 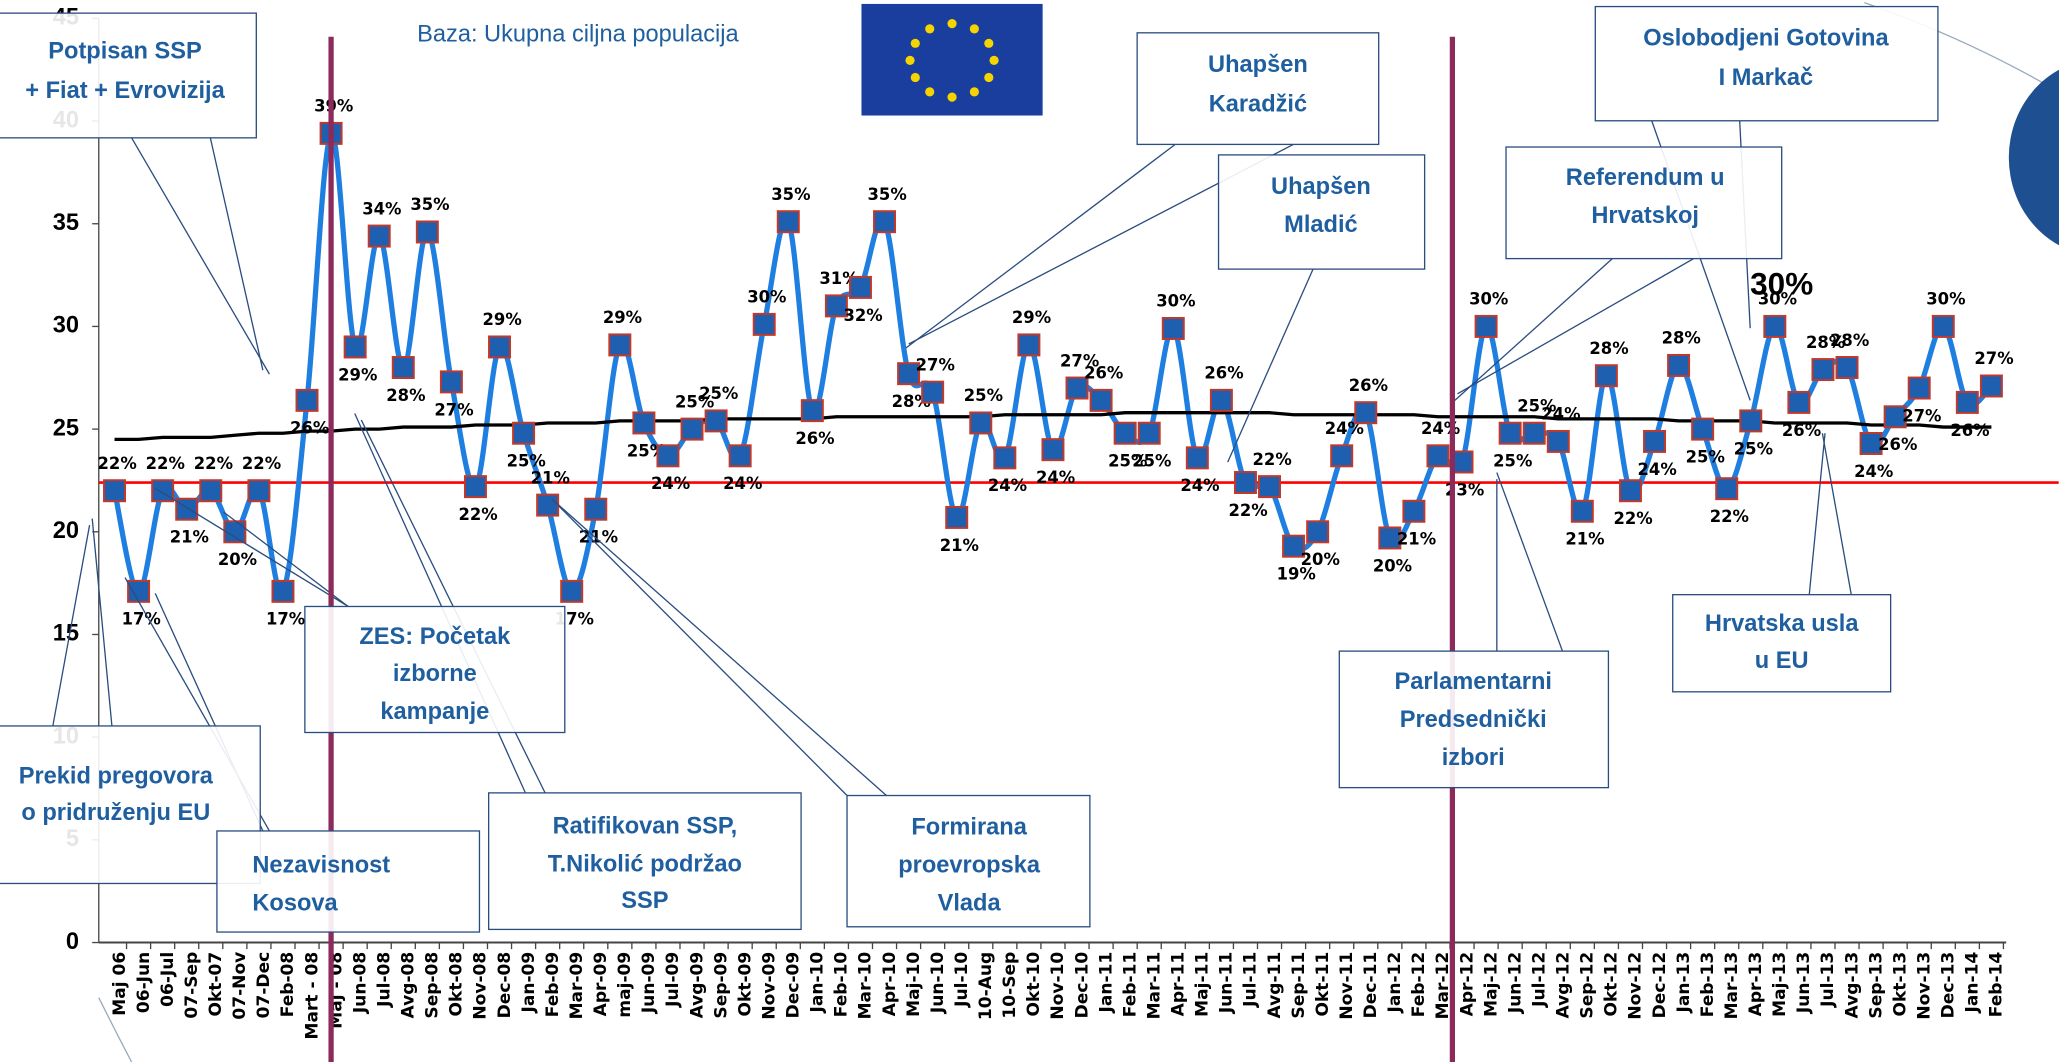 I want to click on annotation-text: Parlamentarni, so click(x=1472, y=682).